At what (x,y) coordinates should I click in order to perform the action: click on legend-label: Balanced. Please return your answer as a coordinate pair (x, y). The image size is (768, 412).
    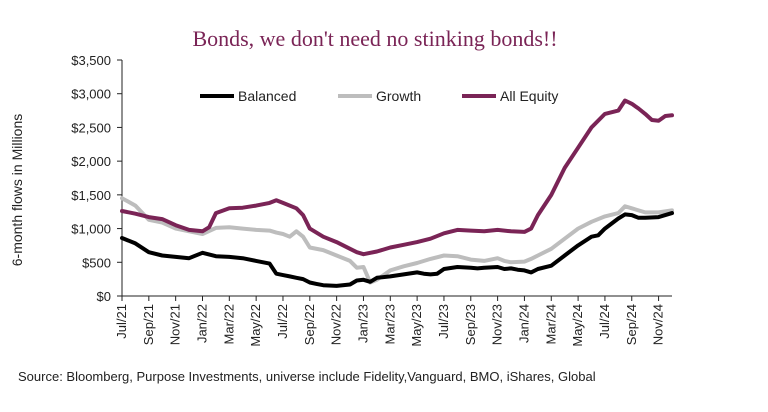
    Looking at the image, I should click on (267, 96).